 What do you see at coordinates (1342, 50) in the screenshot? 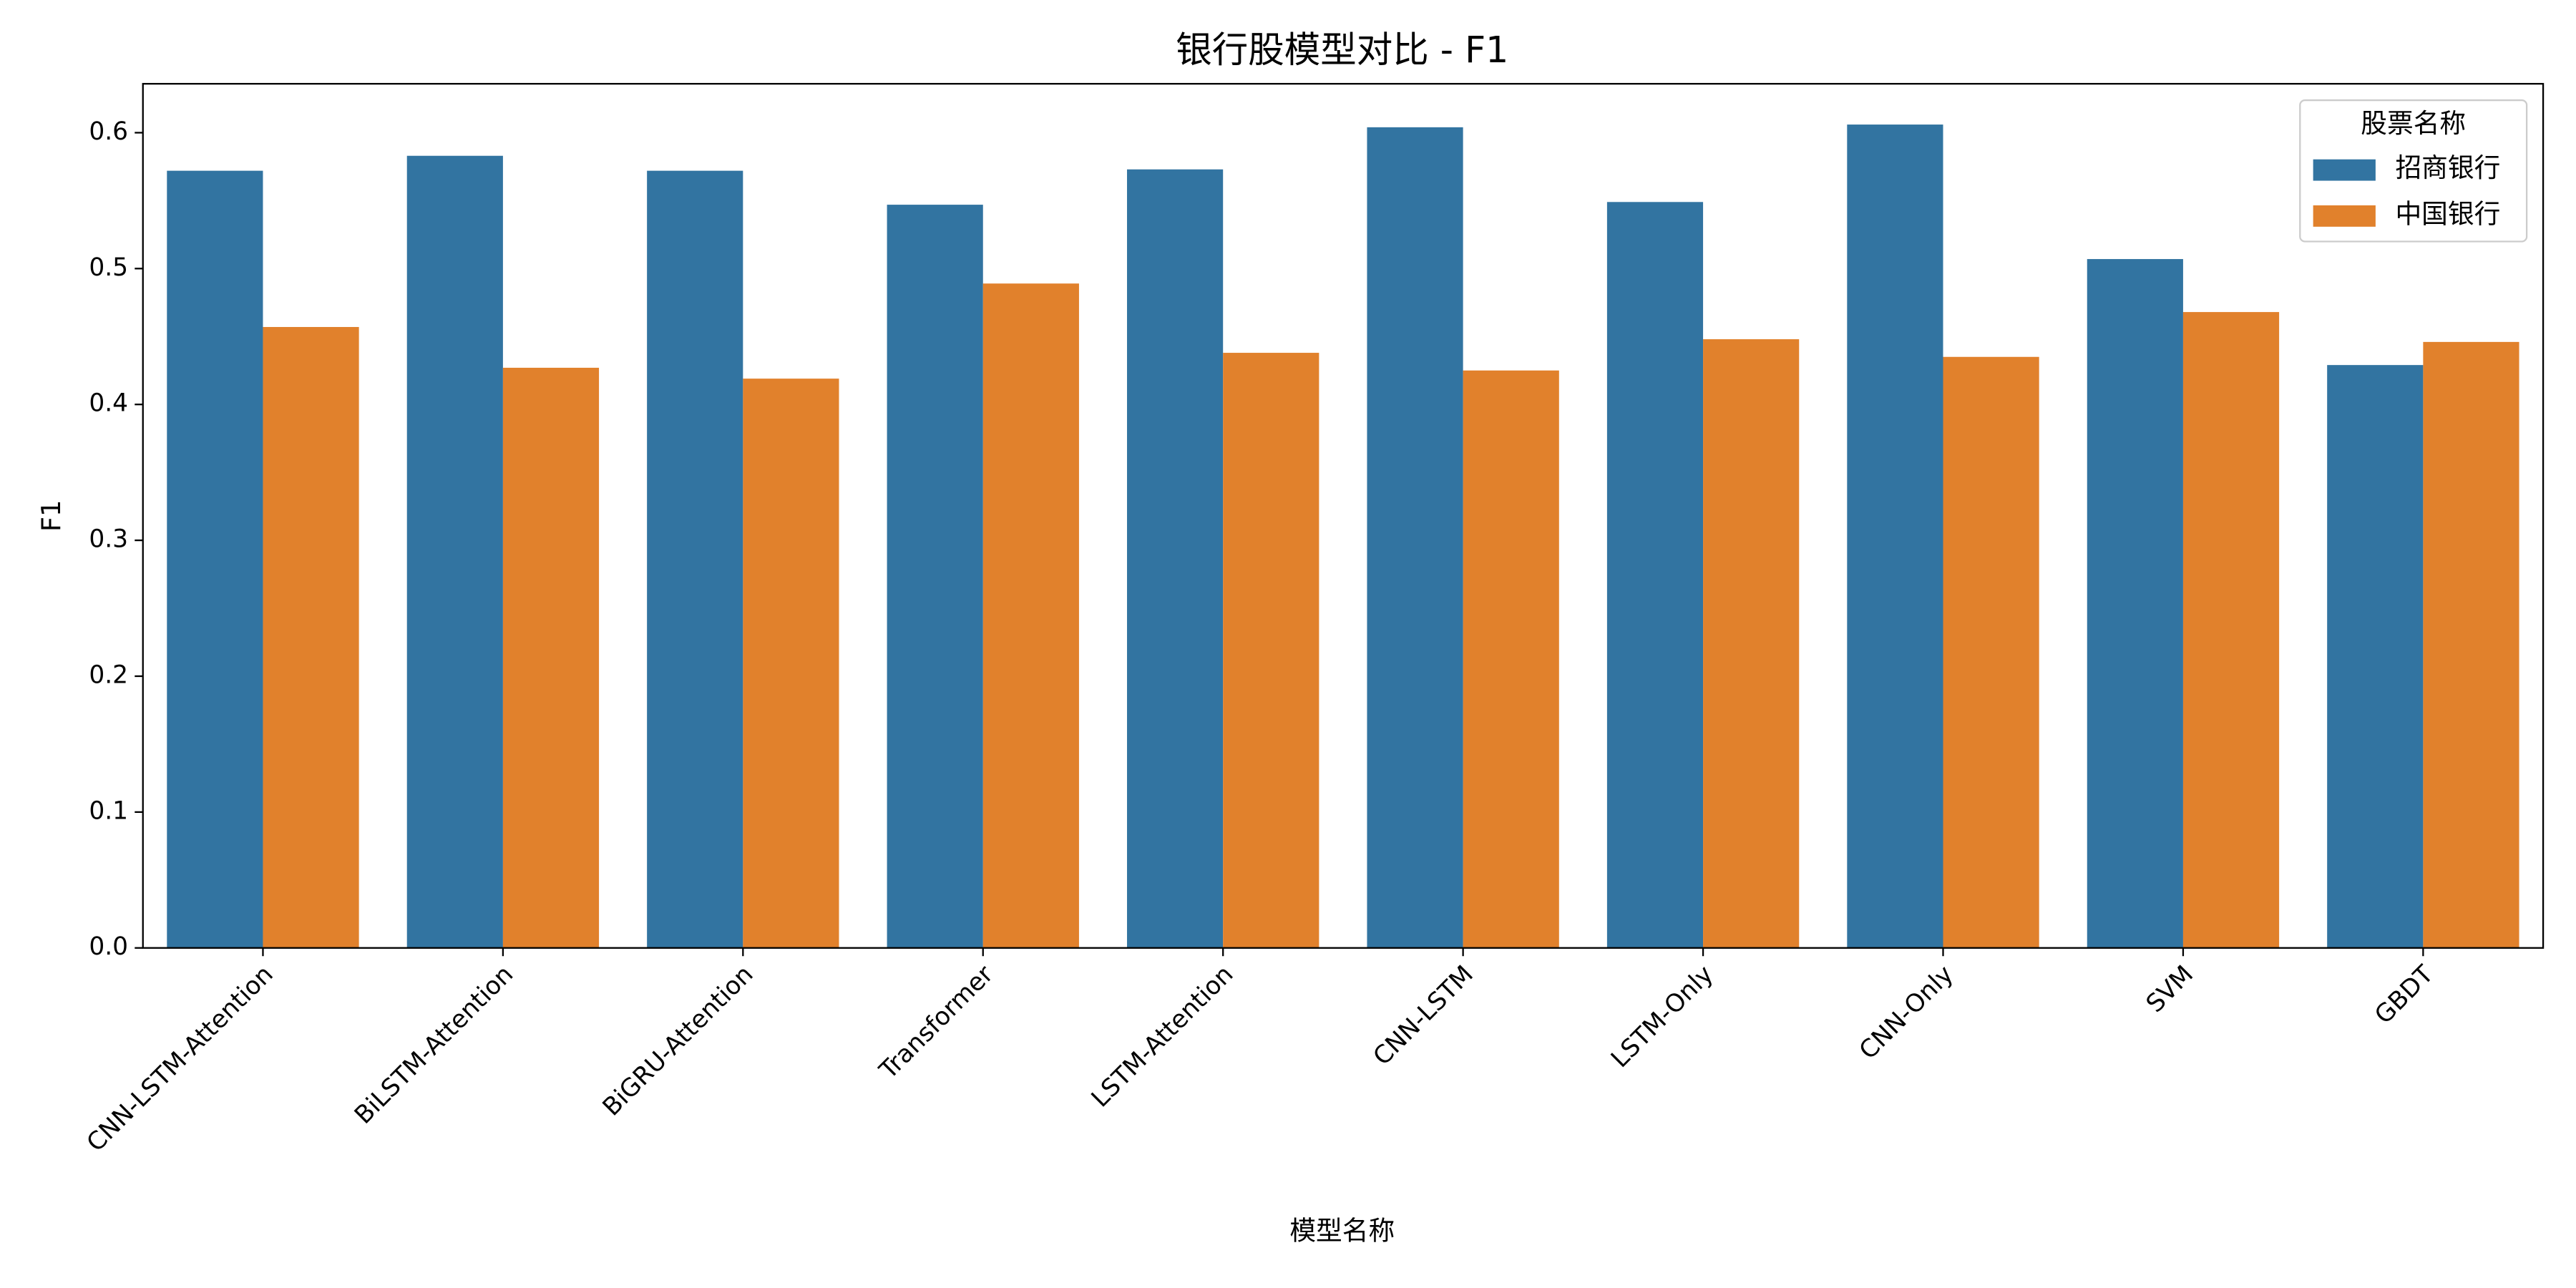
I see `chart-title: 银行股模型对比 - F1` at bounding box center [1342, 50].